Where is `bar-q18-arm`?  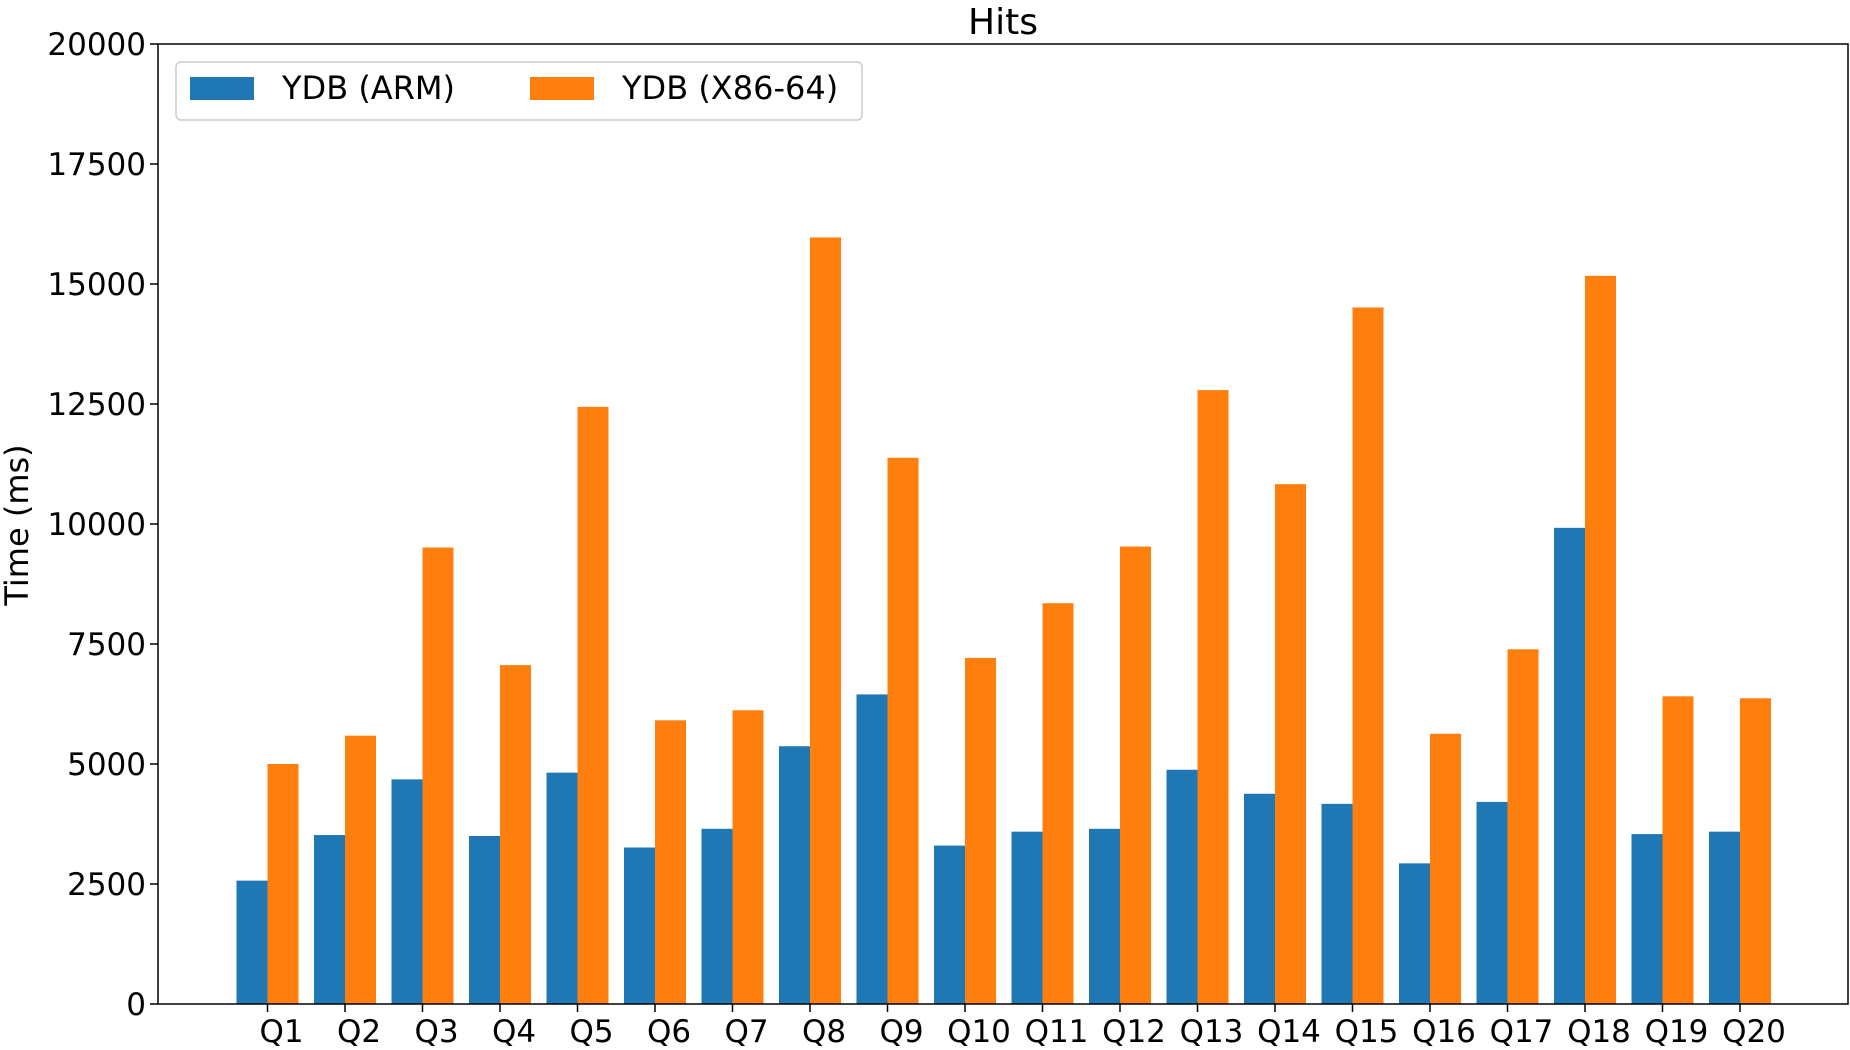 bar-q18-arm is located at coordinates (1569, 765).